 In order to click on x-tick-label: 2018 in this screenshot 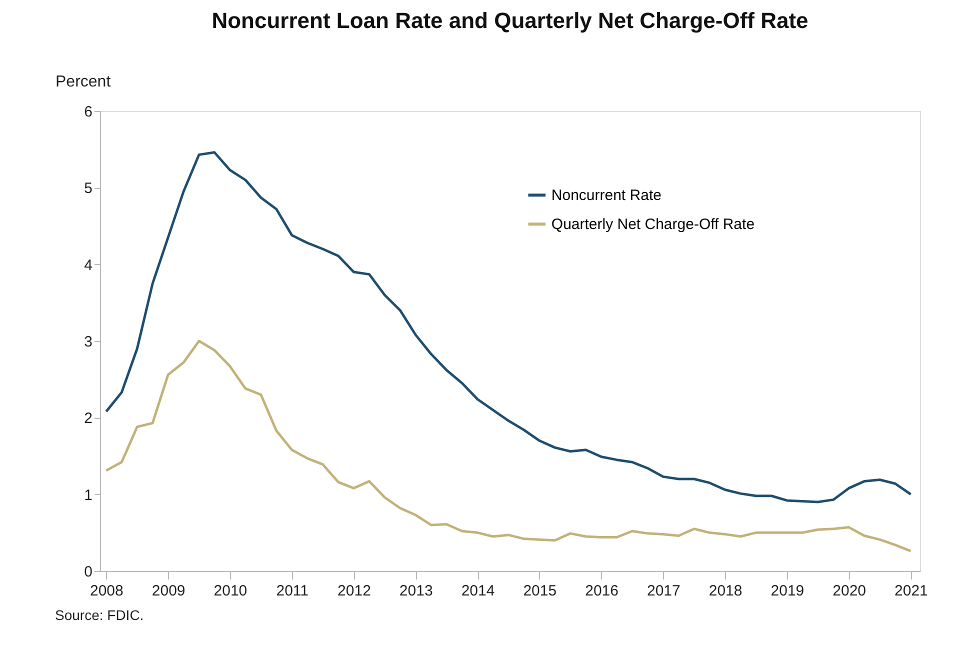, I will do `click(725, 591)`.